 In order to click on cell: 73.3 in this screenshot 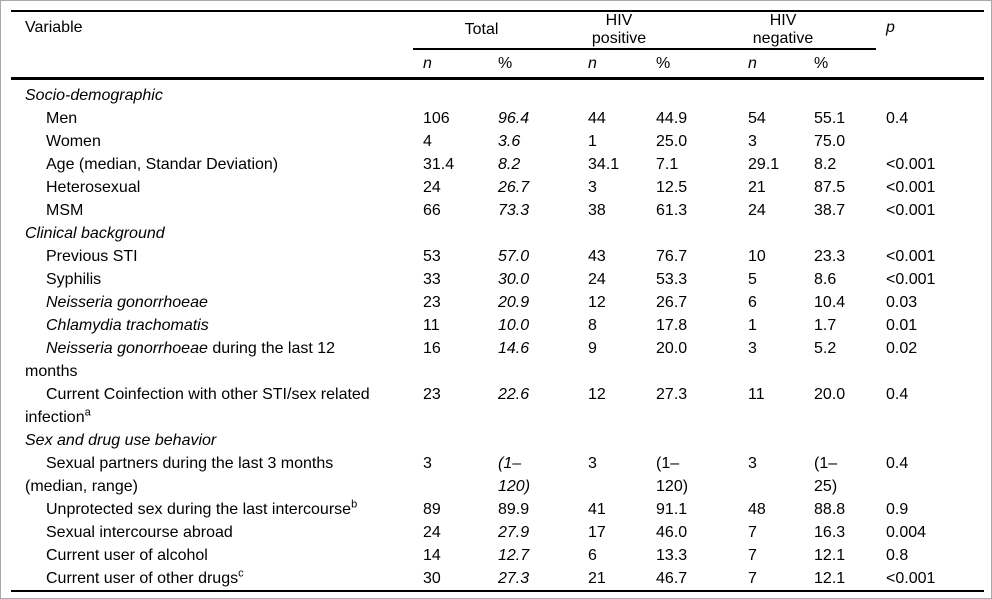, I will do `click(514, 210)`.